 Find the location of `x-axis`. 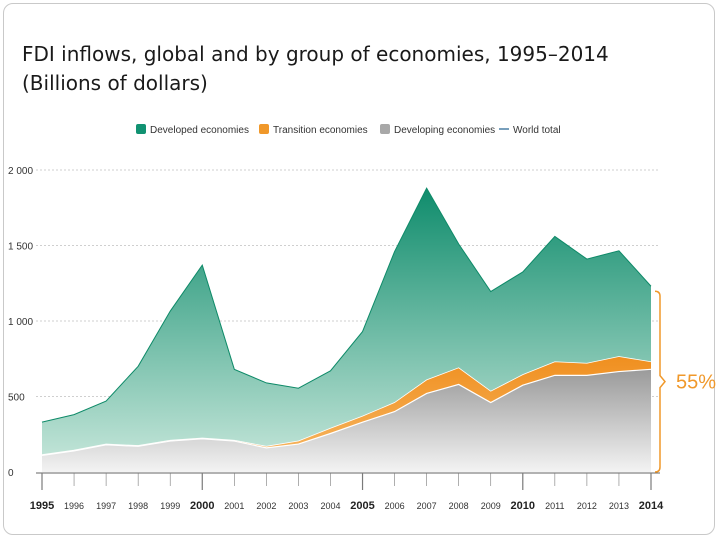

x-axis is located at coordinates (348, 481).